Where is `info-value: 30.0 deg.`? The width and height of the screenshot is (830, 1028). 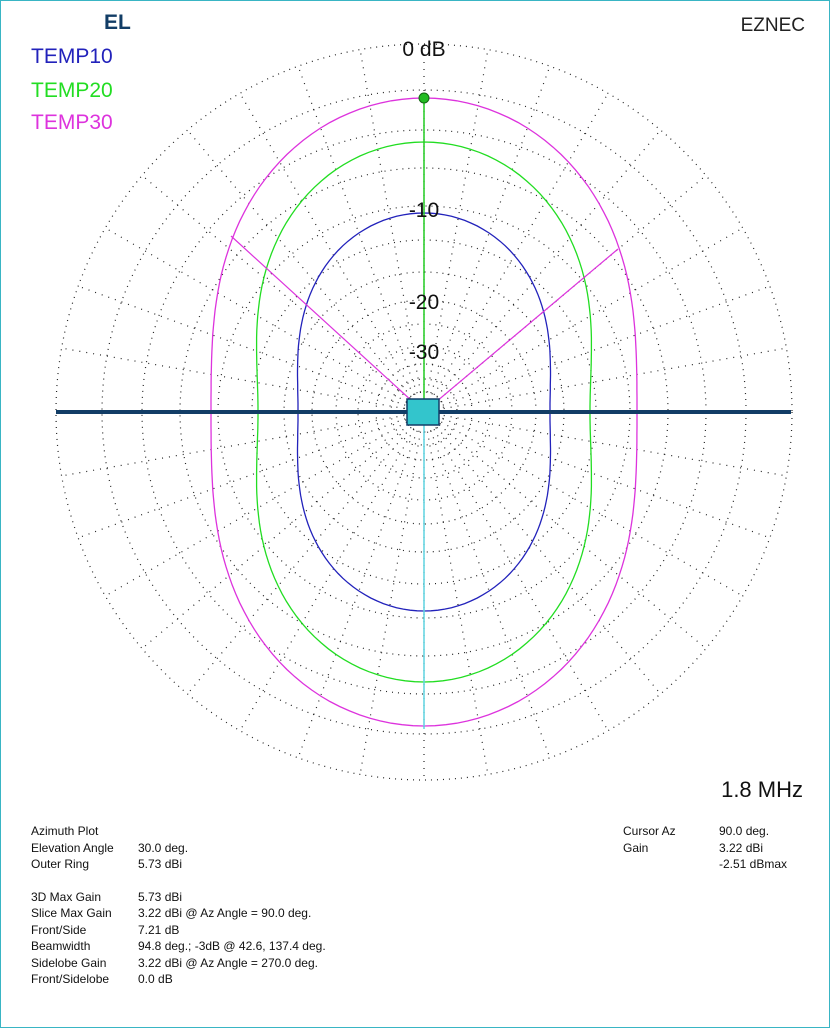
info-value: 30.0 deg. is located at coordinates (163, 847).